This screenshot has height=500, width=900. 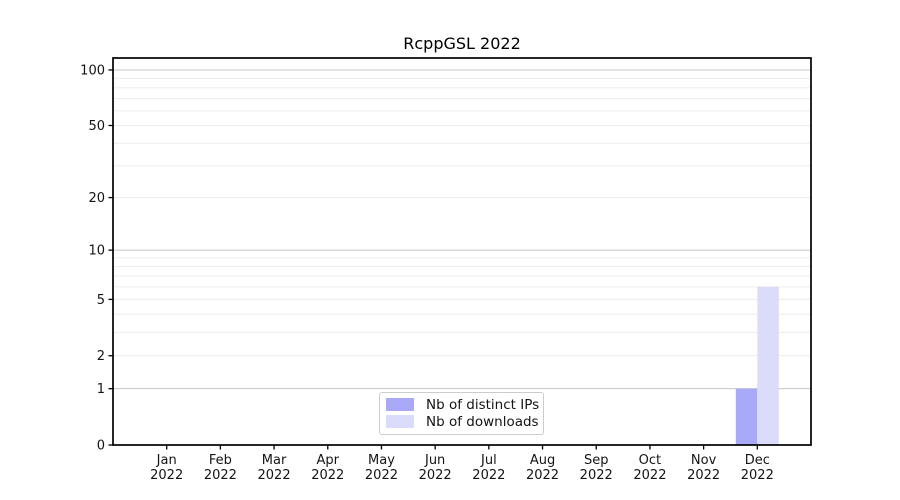 I want to click on x-tick-label-month: Jul, so click(x=488, y=460).